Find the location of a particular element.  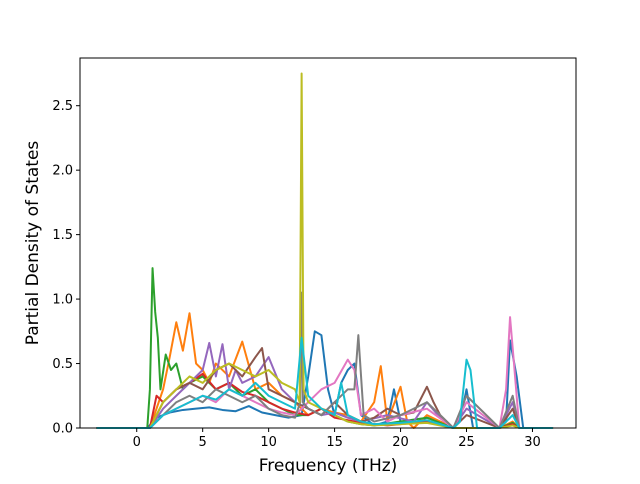

y-tick-label: 2.5 is located at coordinates (62, 106).